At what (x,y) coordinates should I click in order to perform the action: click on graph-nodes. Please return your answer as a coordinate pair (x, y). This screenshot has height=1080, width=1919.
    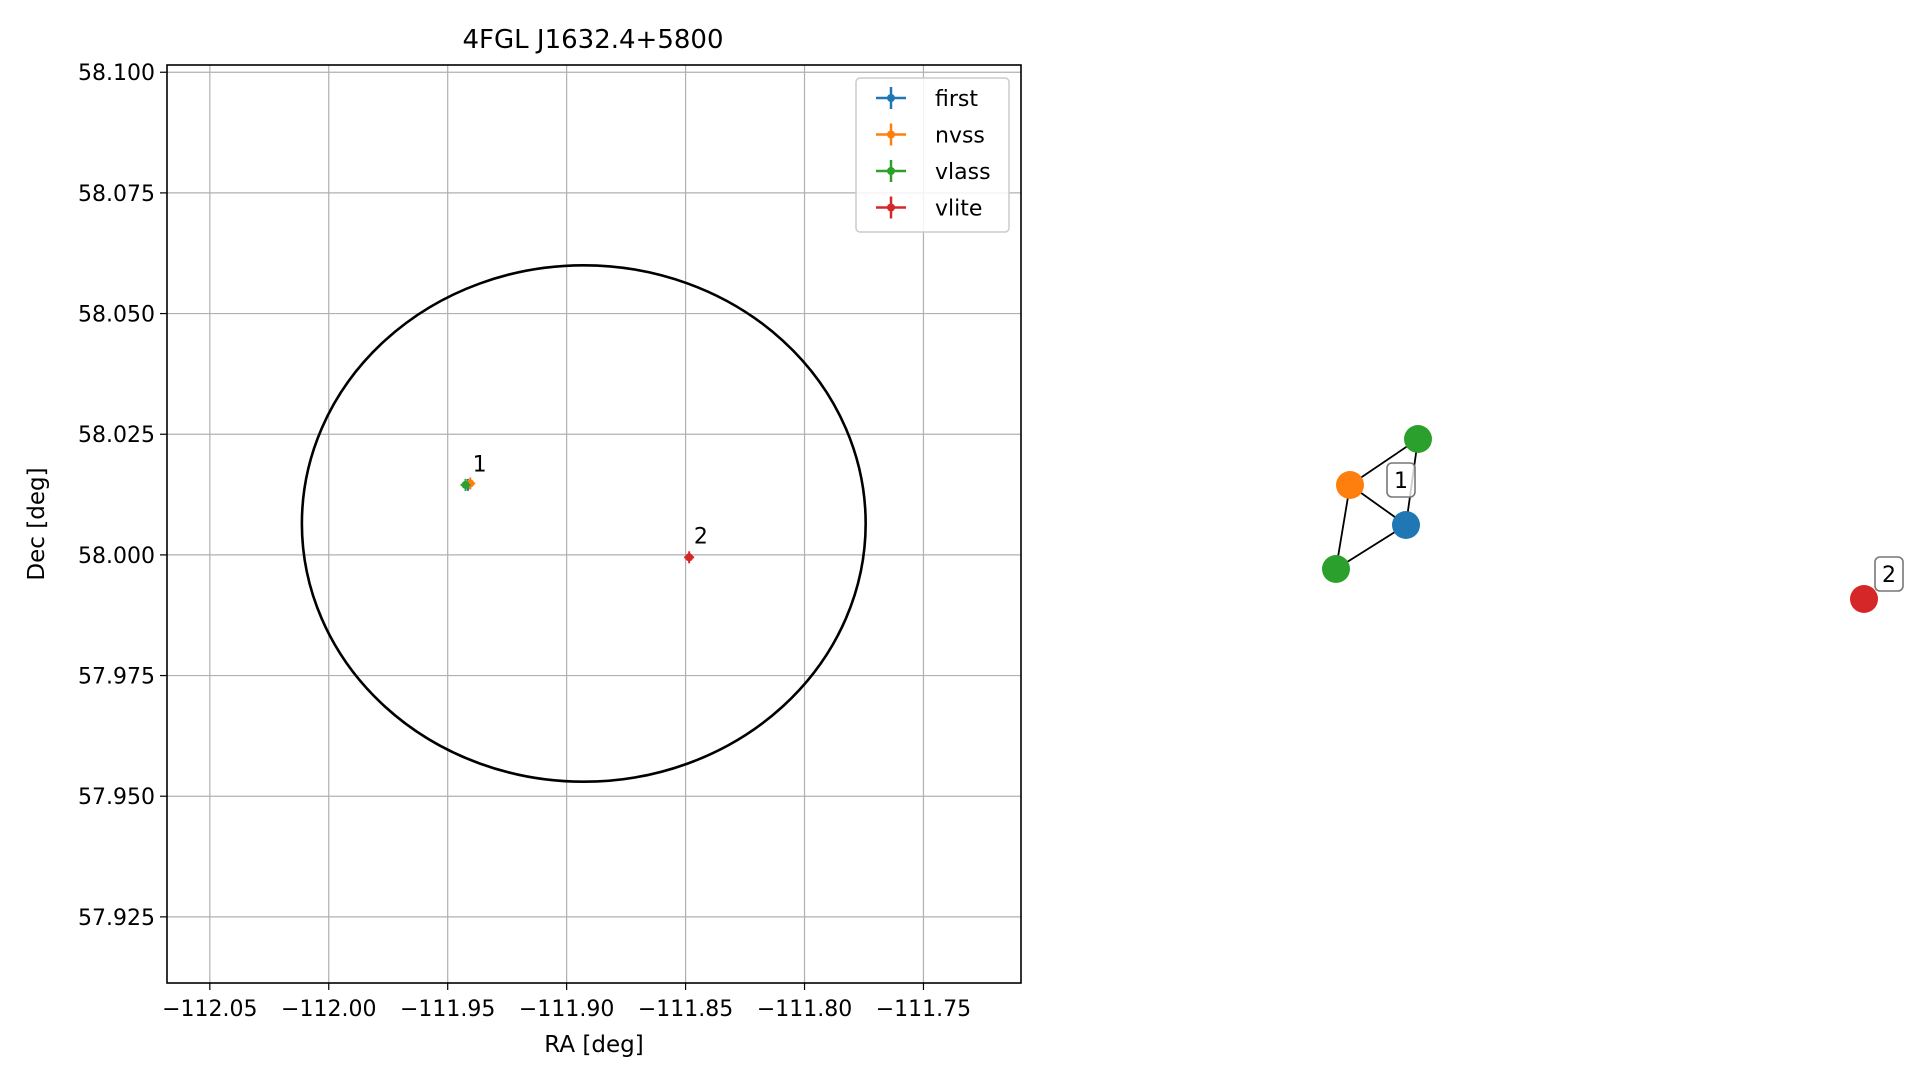
    Looking at the image, I should click on (1600, 519).